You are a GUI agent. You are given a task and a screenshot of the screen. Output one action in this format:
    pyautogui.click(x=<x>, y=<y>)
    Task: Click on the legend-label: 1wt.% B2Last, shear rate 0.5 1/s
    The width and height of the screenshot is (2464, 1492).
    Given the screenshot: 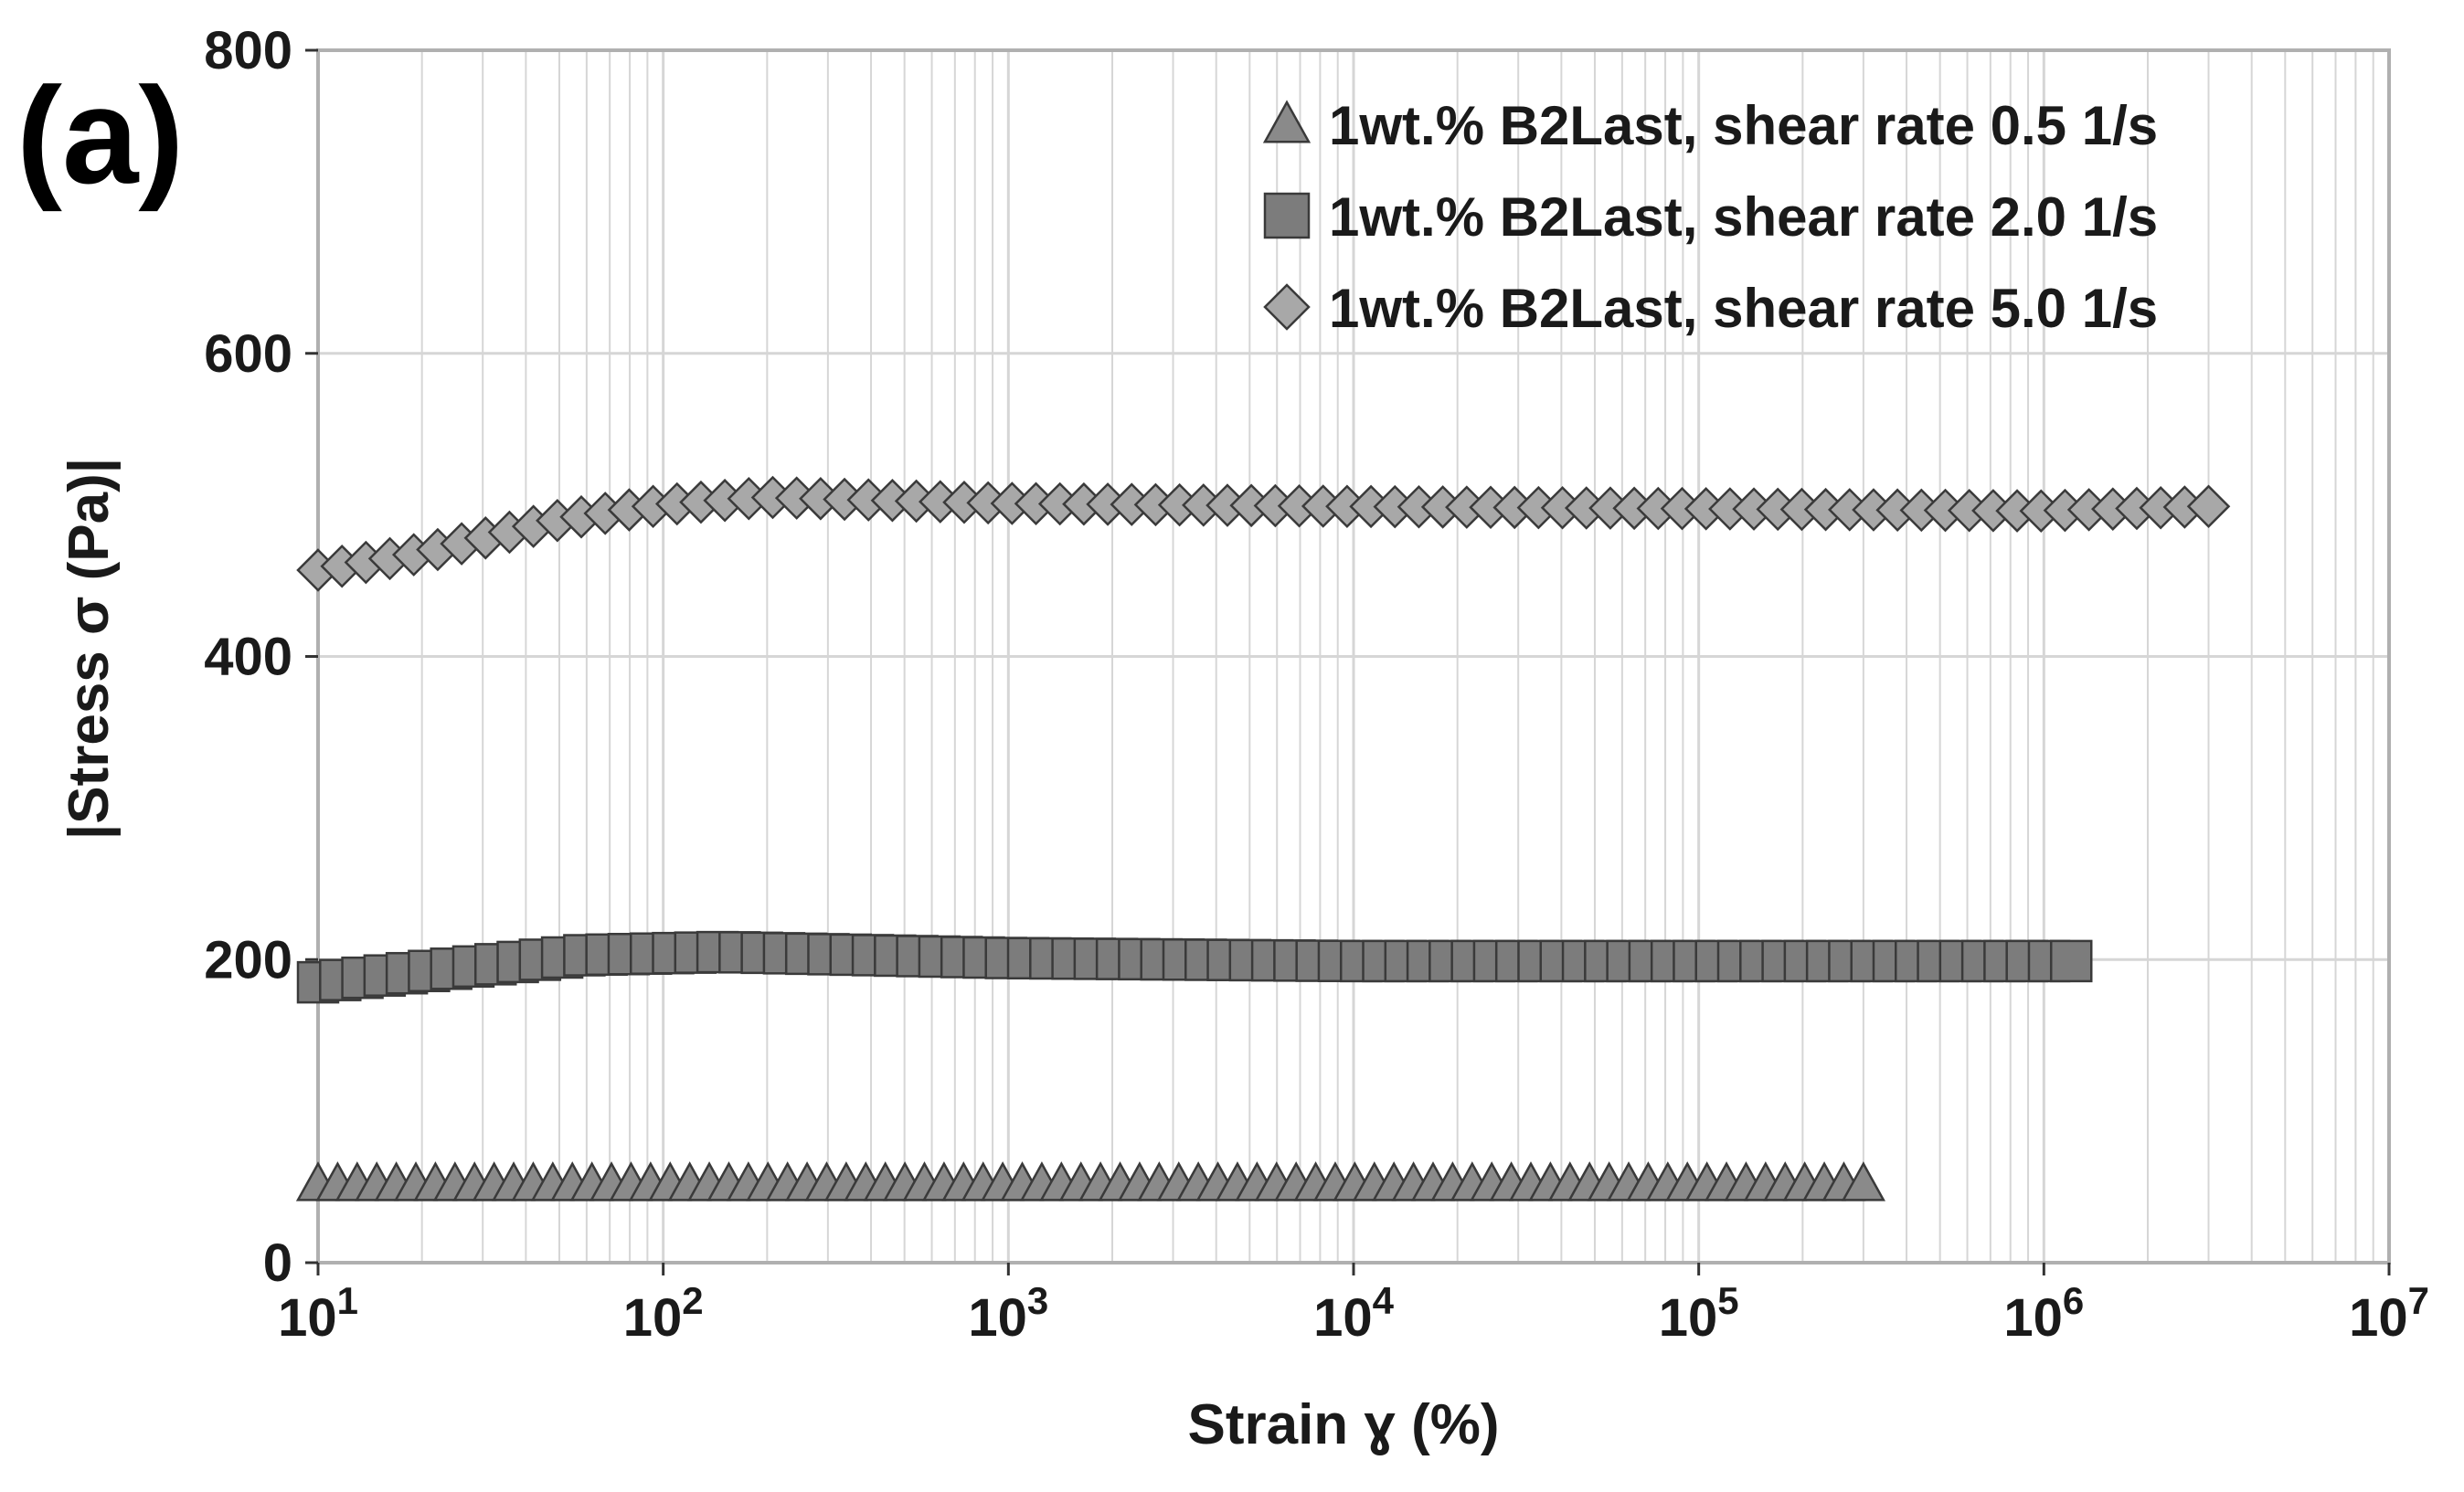 What is the action you would take?
    pyautogui.click(x=1743, y=125)
    